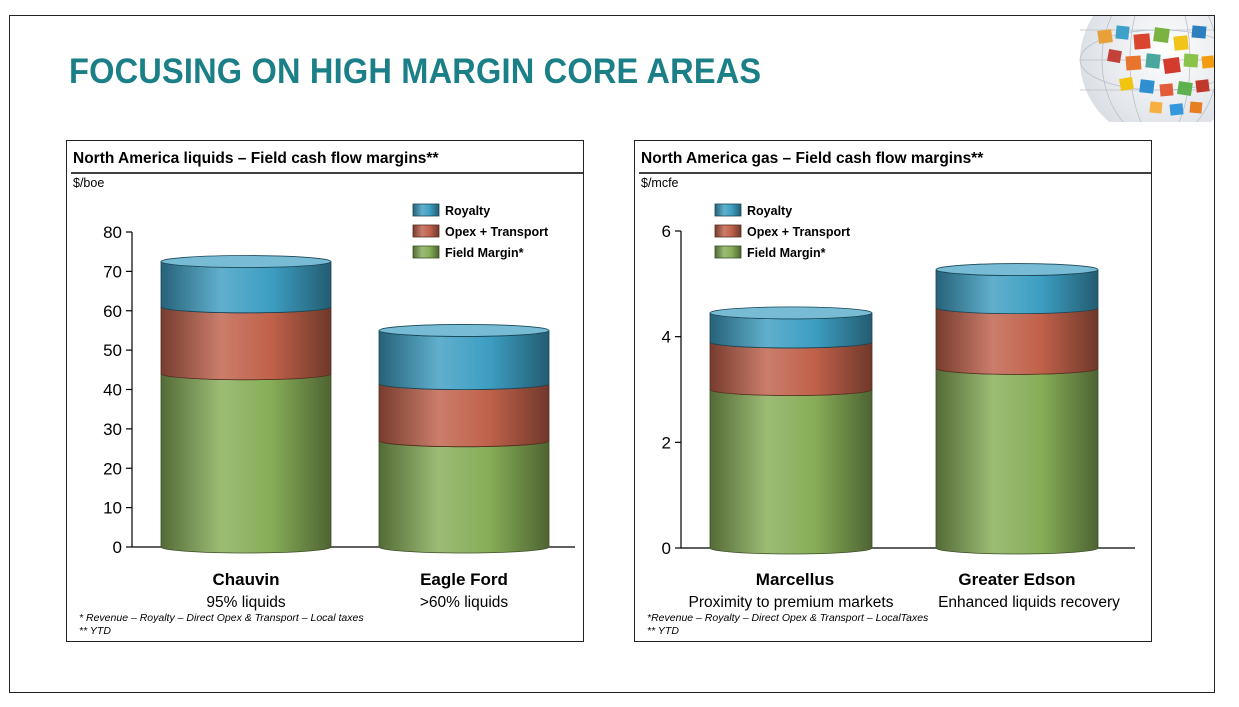 The width and height of the screenshot is (1239, 707). Describe the element at coordinates (1016, 579) in the screenshot. I see `category-label: Greater Edson` at that location.